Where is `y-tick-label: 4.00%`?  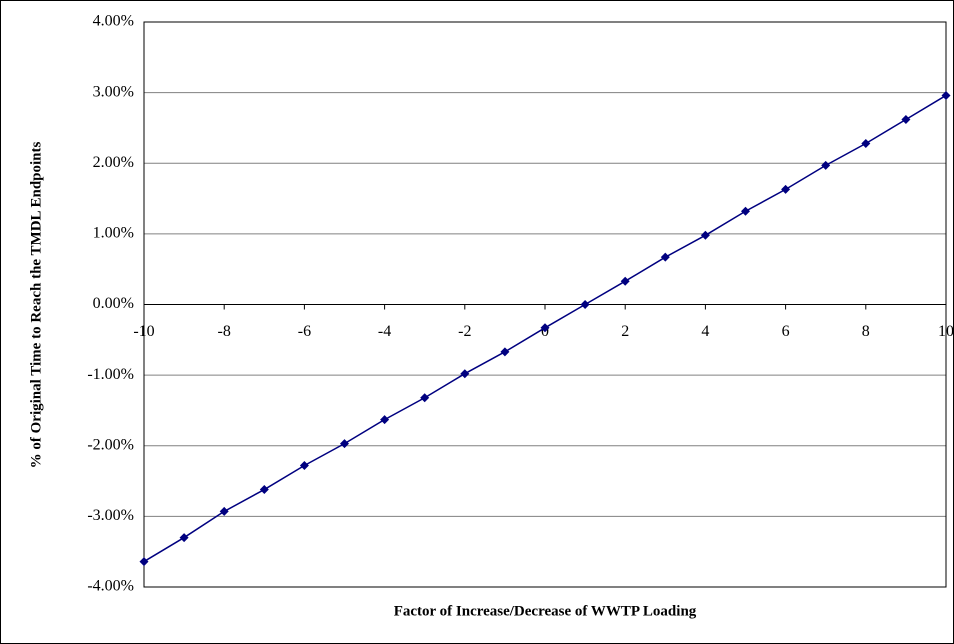 y-tick-label: 4.00% is located at coordinates (113, 21).